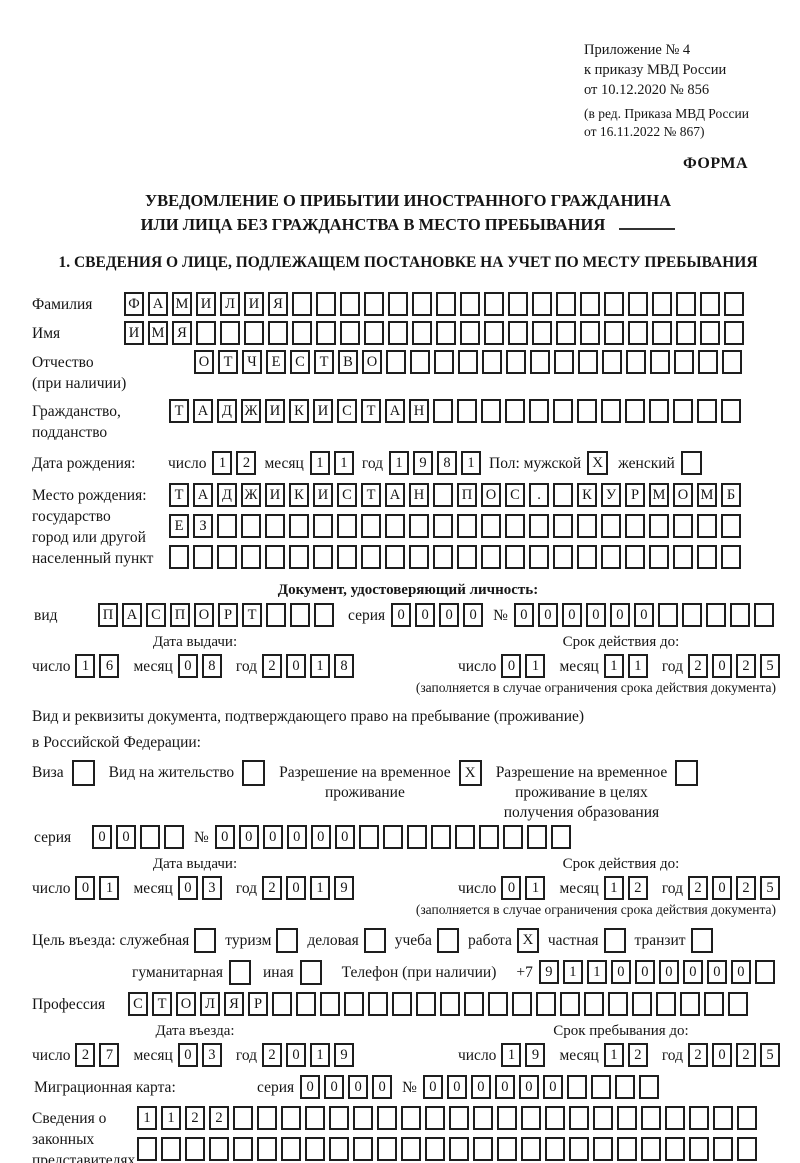  I want to click on official-checkbox, so click(205, 940).